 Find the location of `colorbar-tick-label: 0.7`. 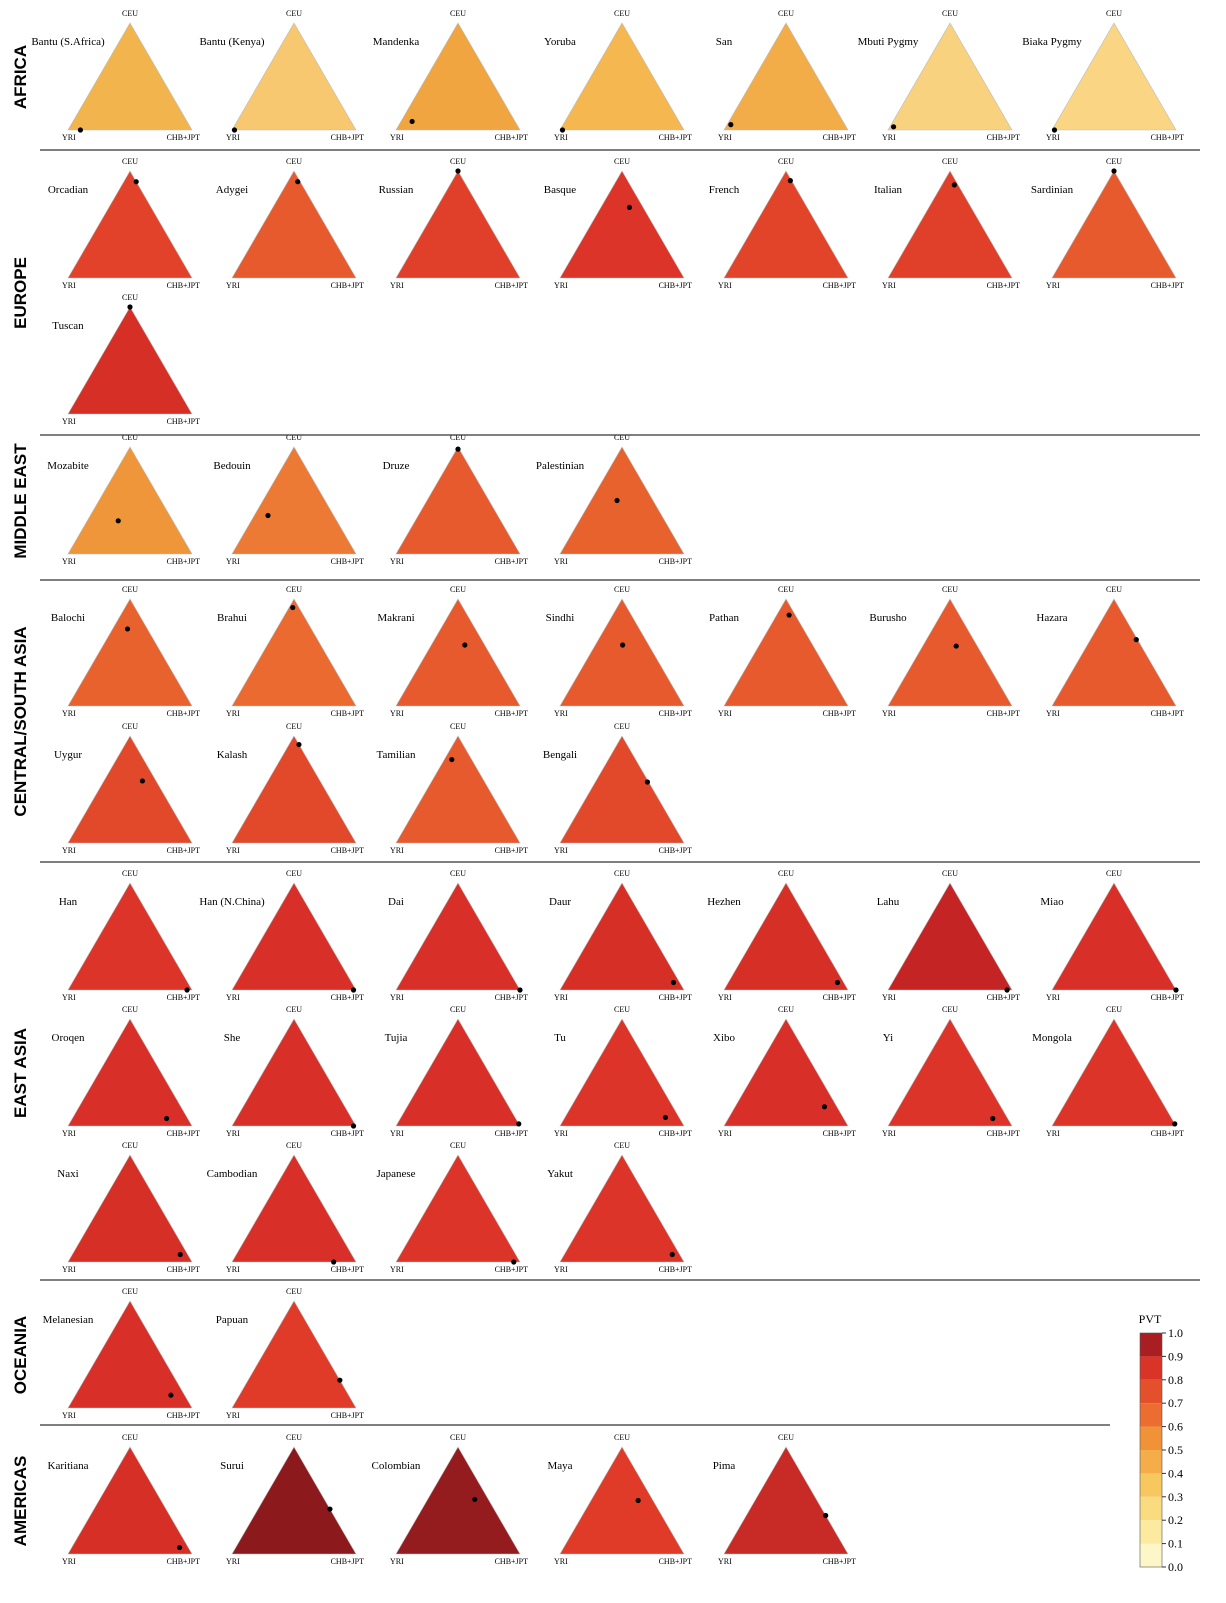

colorbar-tick-label: 0.7 is located at coordinates (1175, 1403).